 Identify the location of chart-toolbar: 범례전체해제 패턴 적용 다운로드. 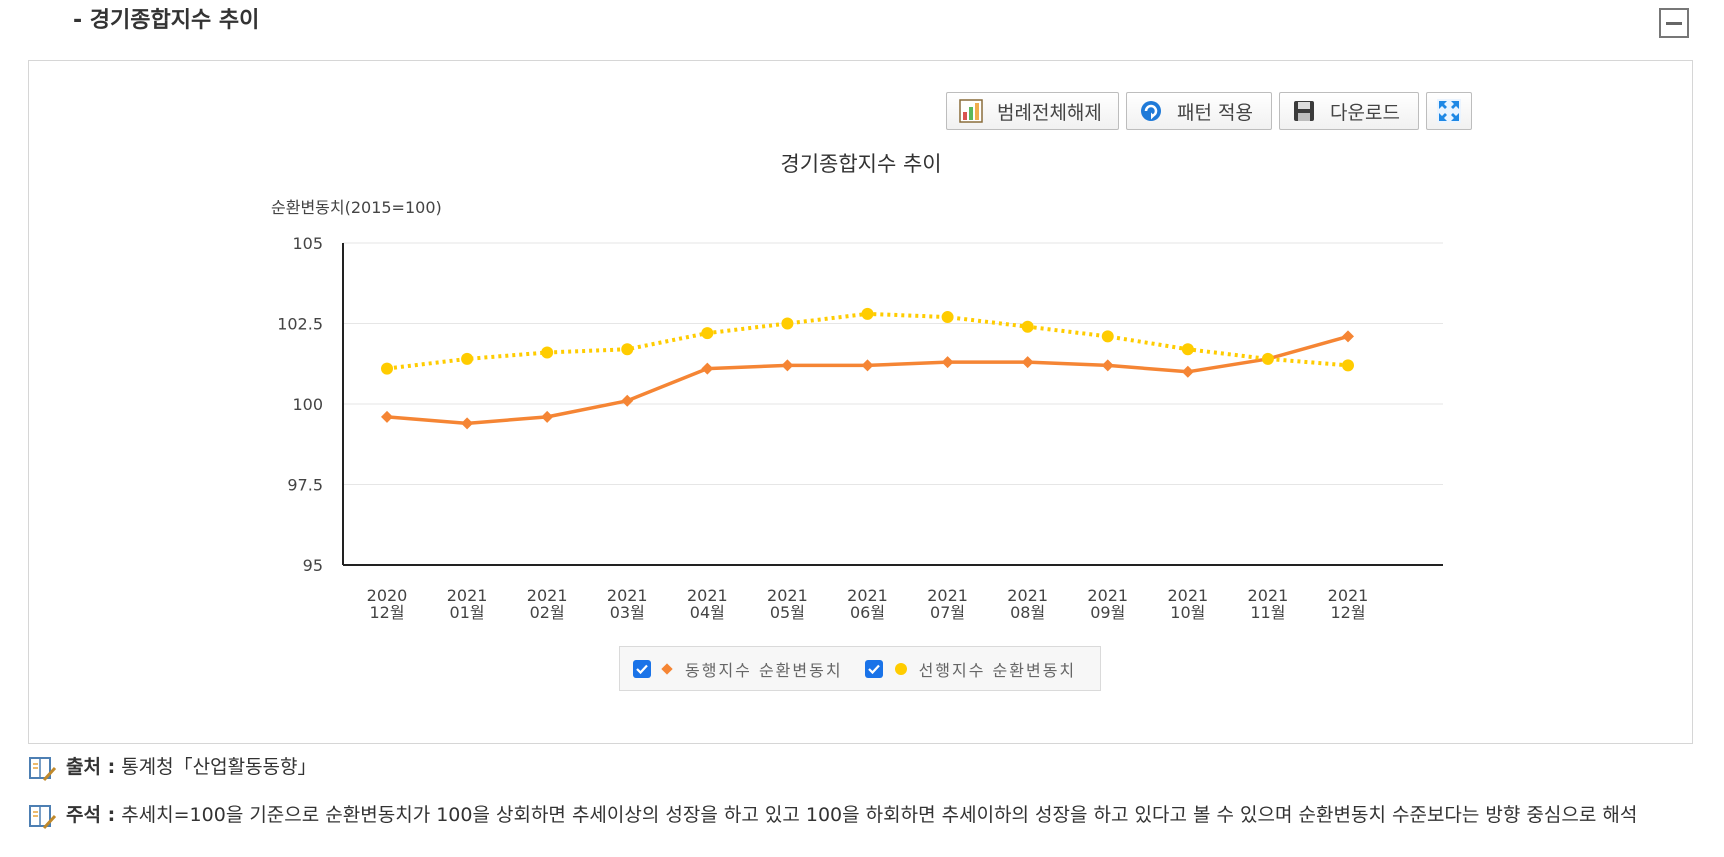
(1209, 111).